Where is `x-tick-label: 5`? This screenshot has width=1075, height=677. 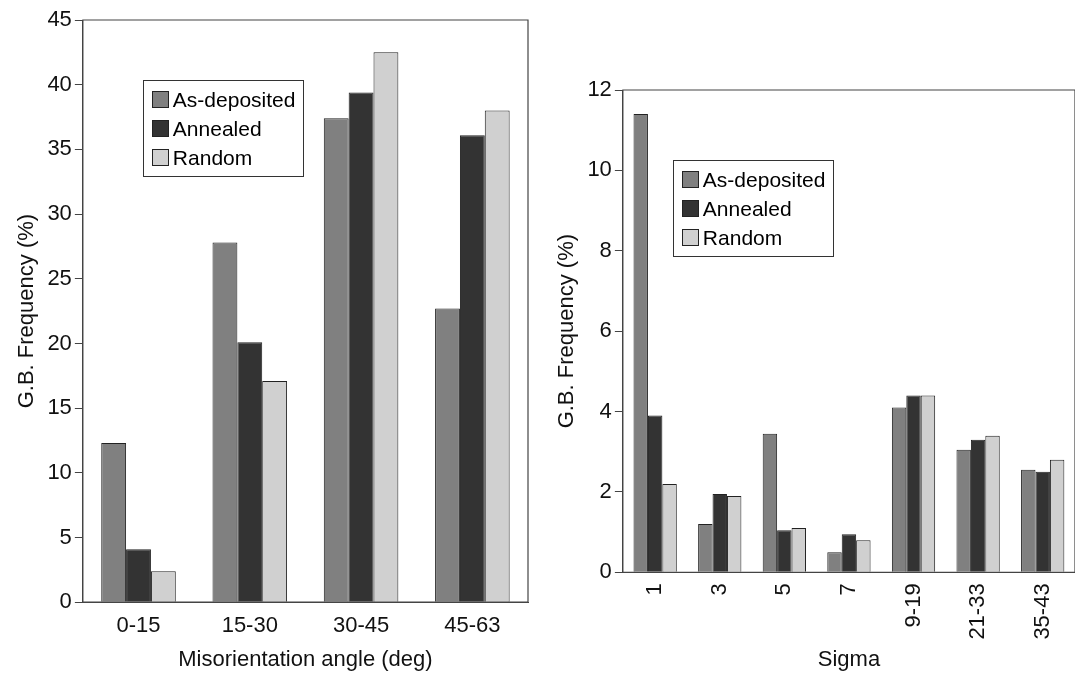 x-tick-label: 5 is located at coordinates (783, 589).